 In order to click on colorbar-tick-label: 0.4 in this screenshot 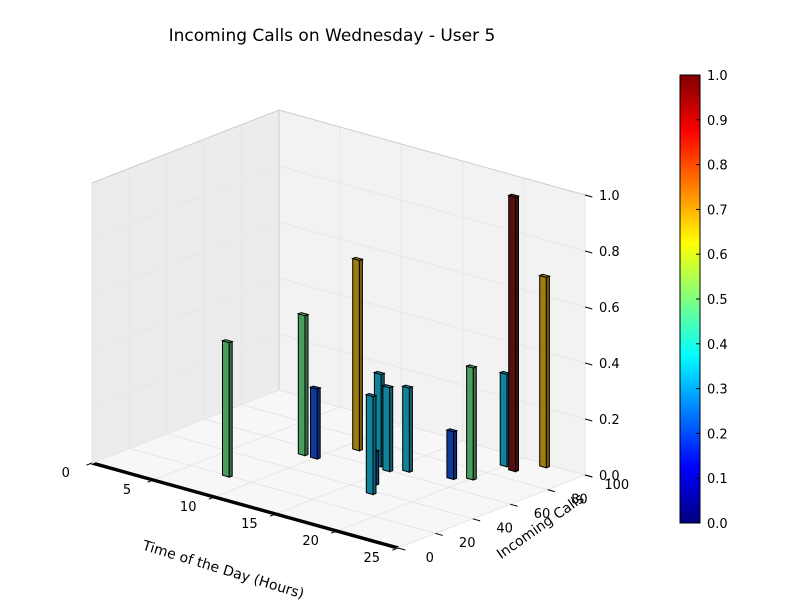, I will do `click(717, 345)`.